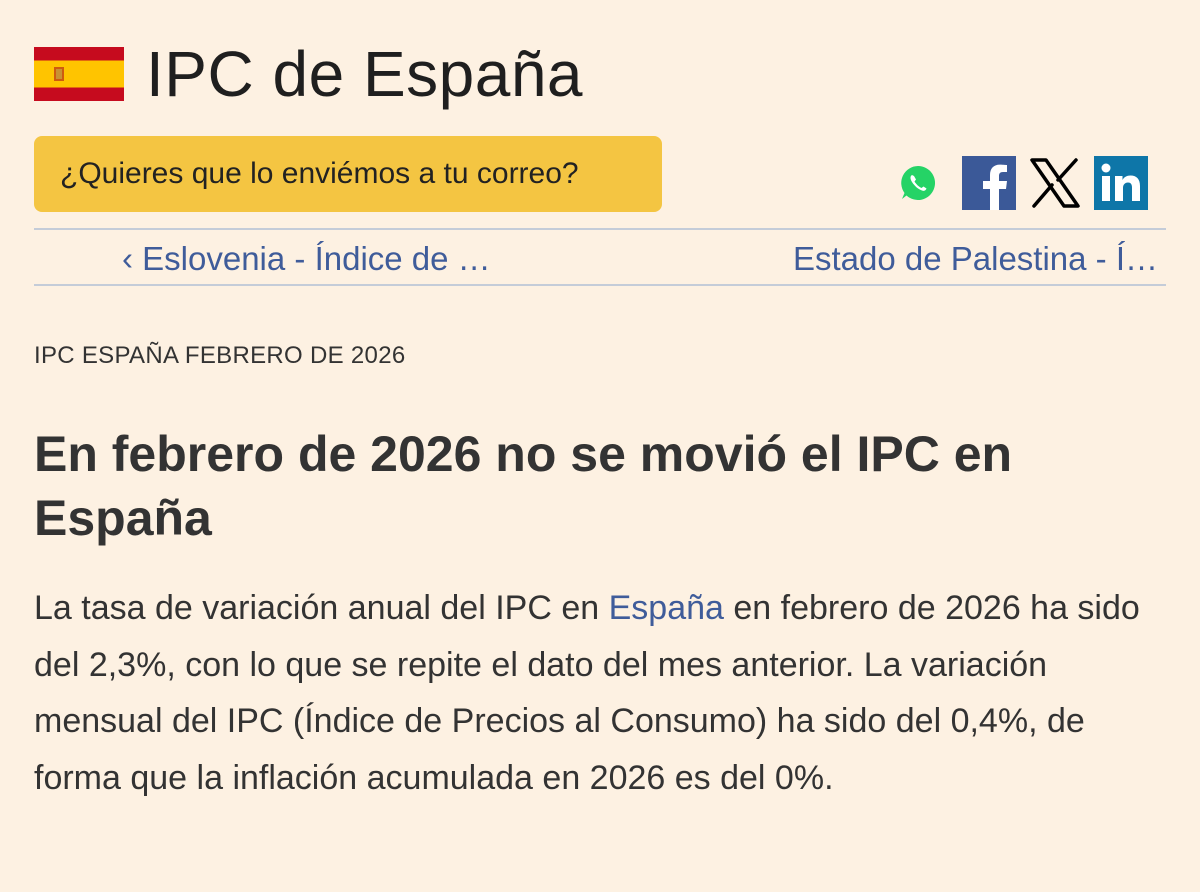 The height and width of the screenshot is (892, 1200). What do you see at coordinates (79, 74) in the screenshot?
I see `spain-flag-icon` at bounding box center [79, 74].